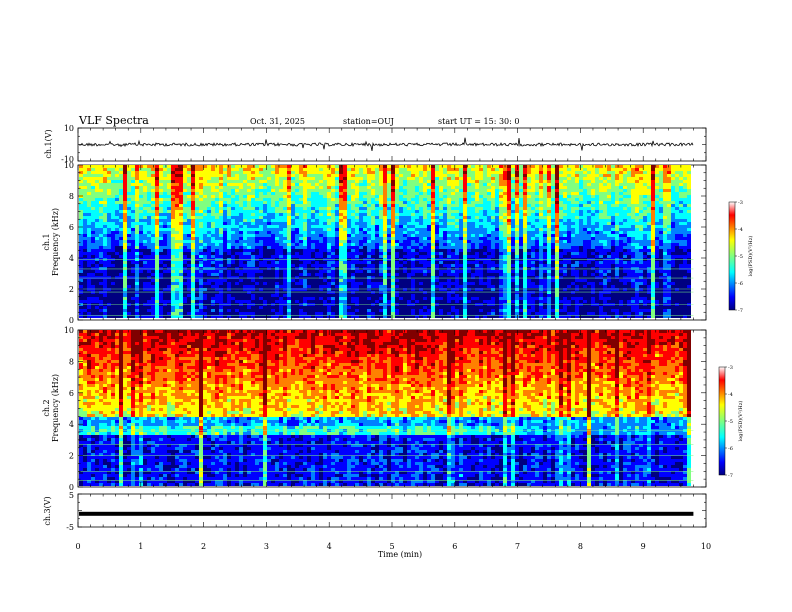 This screenshot has width=792, height=612. What do you see at coordinates (277, 121) in the screenshot?
I see `date-label: Oct. 31, 2025` at bounding box center [277, 121].